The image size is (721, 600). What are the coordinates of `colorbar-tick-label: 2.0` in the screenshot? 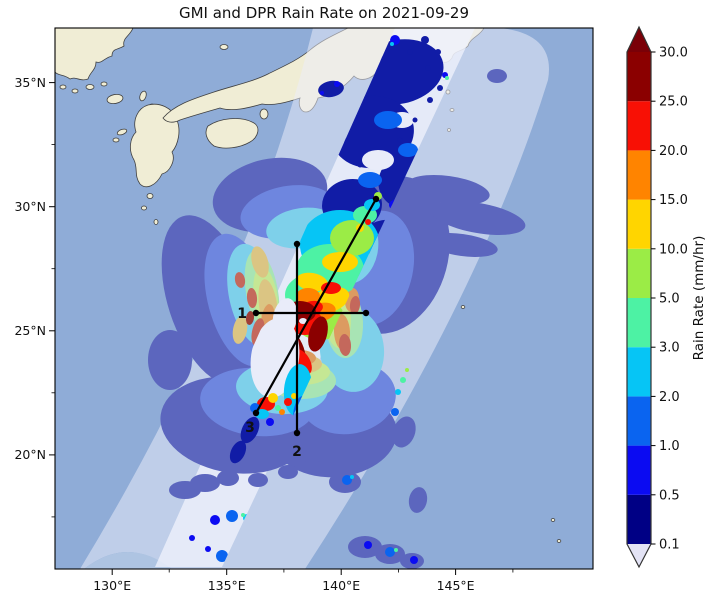 It's located at (669, 397).